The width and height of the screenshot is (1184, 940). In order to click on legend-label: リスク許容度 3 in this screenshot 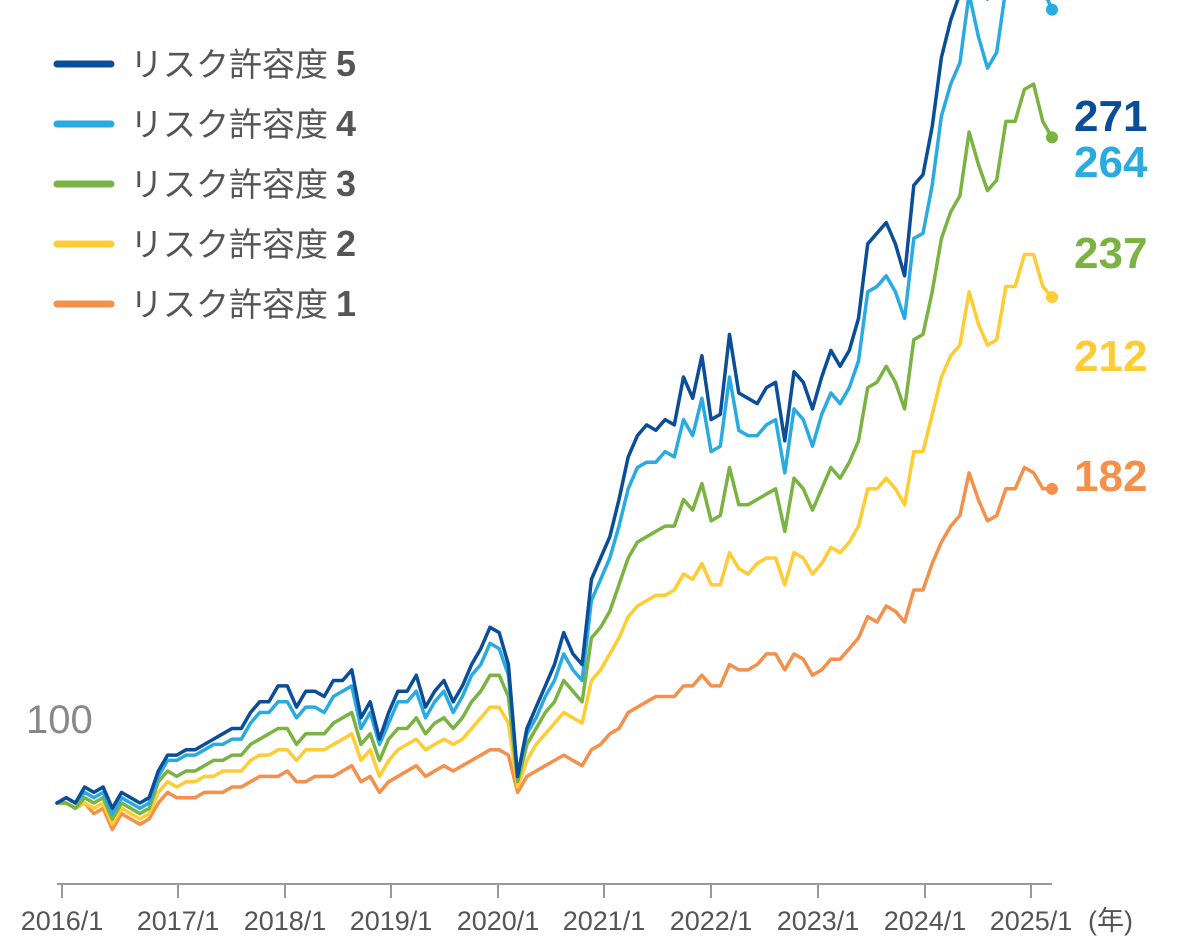, I will do `click(243, 183)`.